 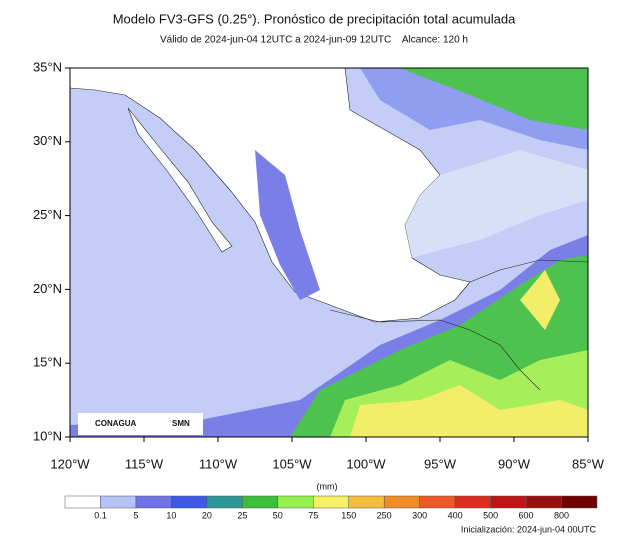 I want to click on logo-conagua: CONAGUA, so click(x=116, y=423).